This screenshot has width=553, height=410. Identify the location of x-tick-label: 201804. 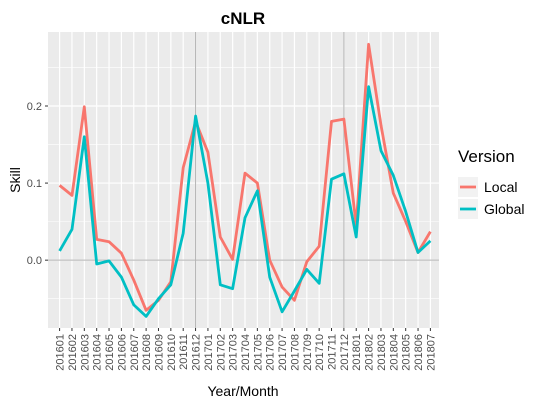
(394, 352).